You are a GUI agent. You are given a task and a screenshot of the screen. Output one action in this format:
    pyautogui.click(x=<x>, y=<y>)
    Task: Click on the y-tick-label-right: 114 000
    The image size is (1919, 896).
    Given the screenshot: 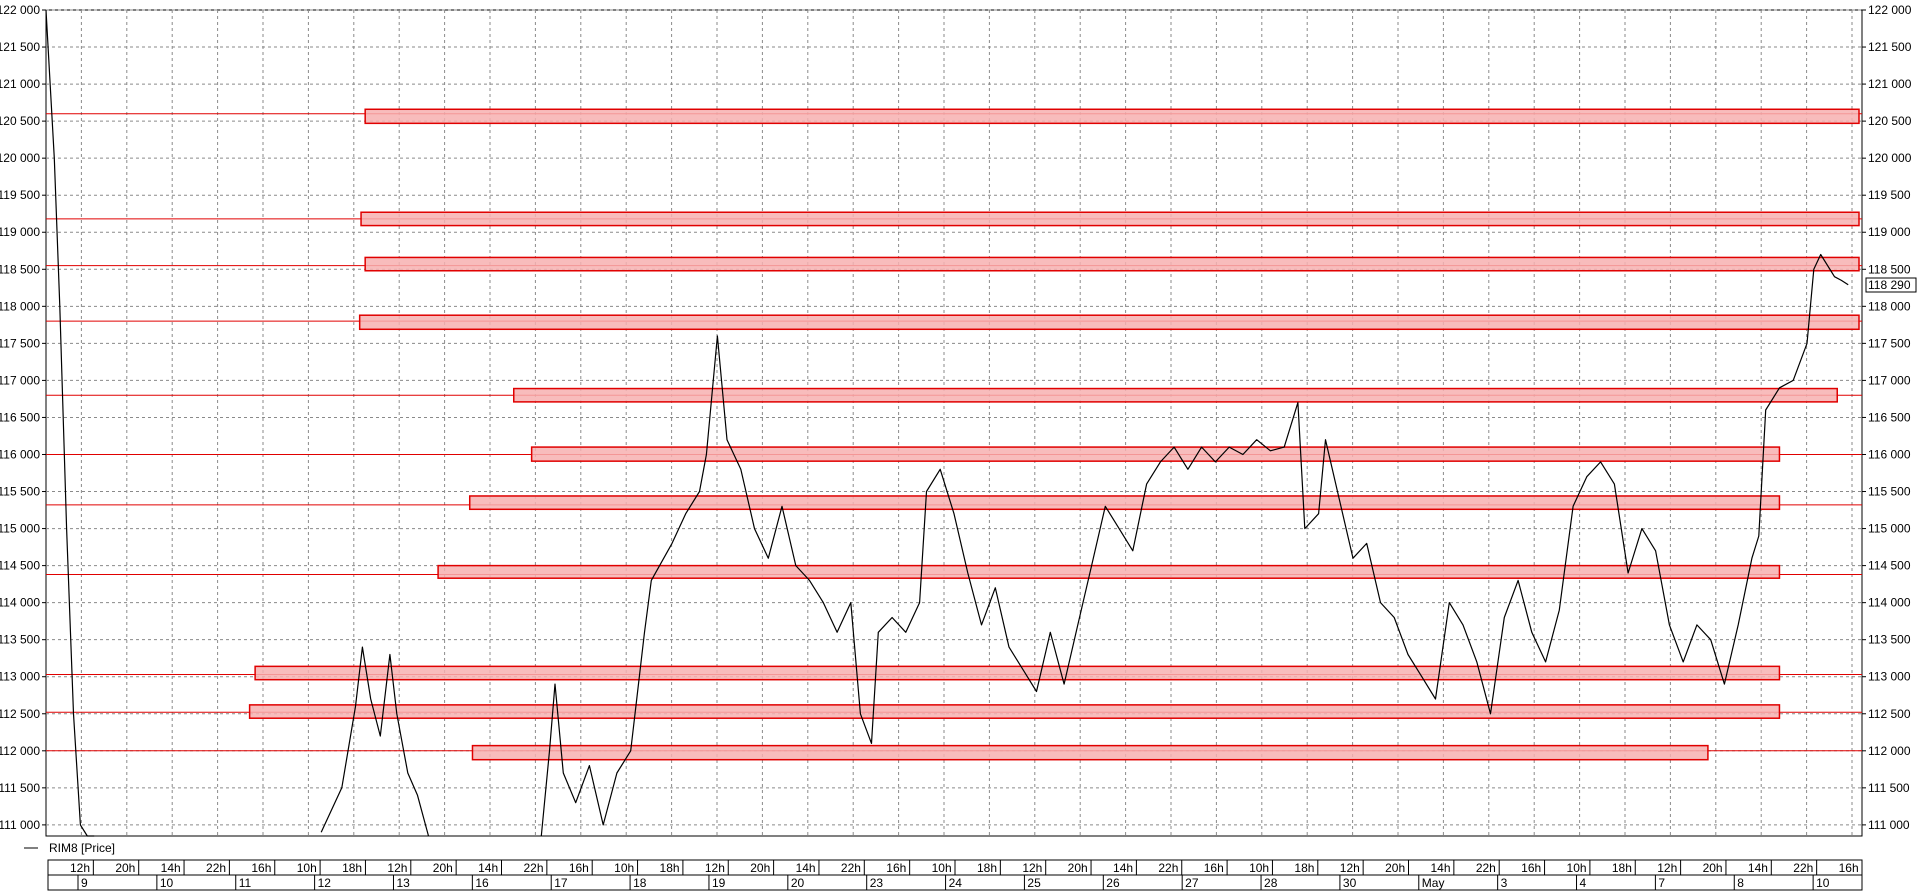 What is the action you would take?
    pyautogui.click(x=1889, y=603)
    